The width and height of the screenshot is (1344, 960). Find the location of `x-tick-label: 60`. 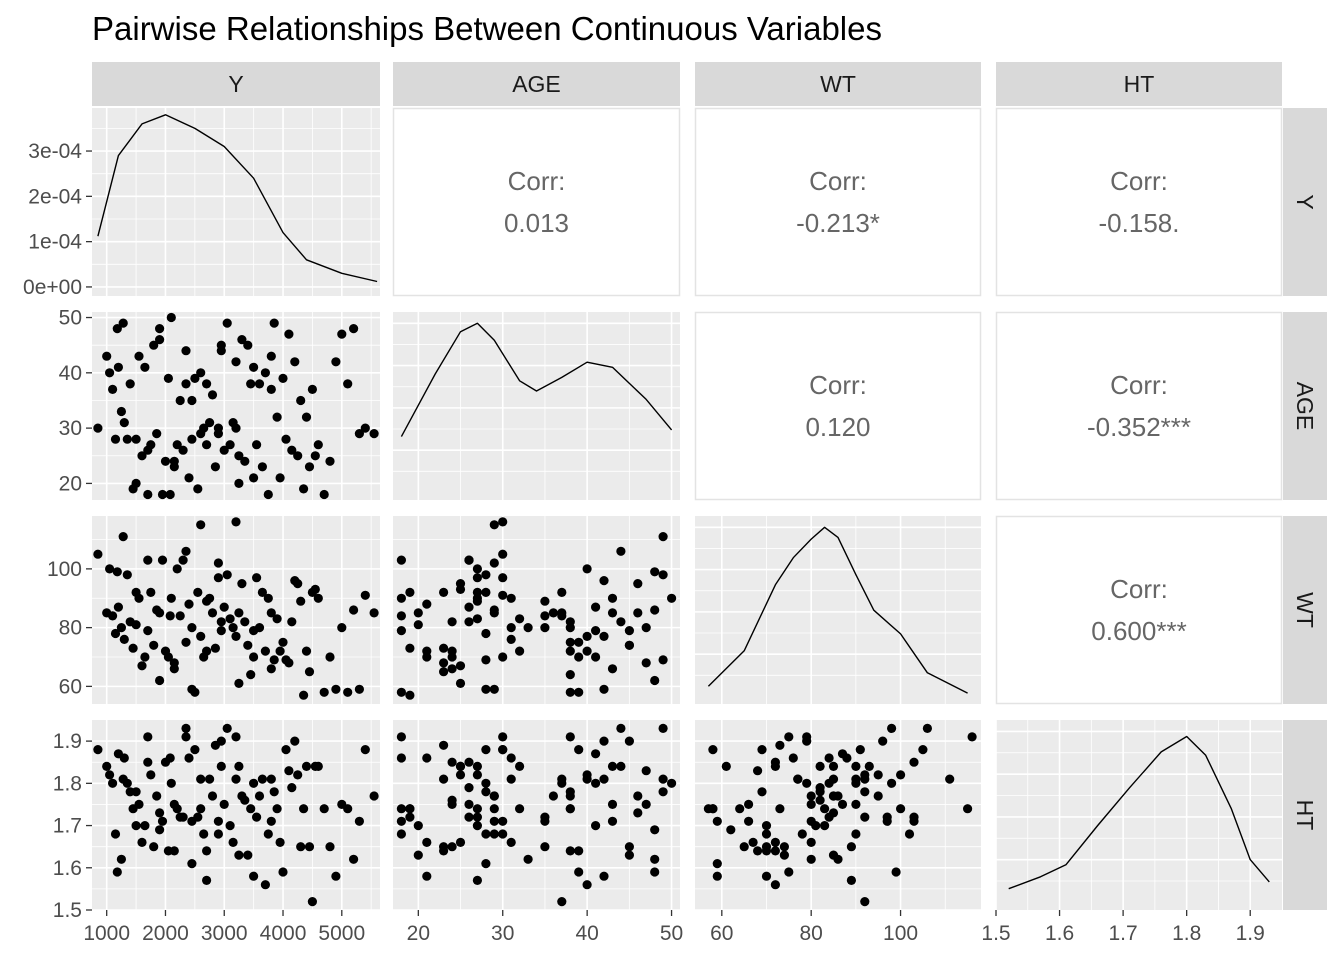

x-tick-label: 60 is located at coordinates (721, 933).